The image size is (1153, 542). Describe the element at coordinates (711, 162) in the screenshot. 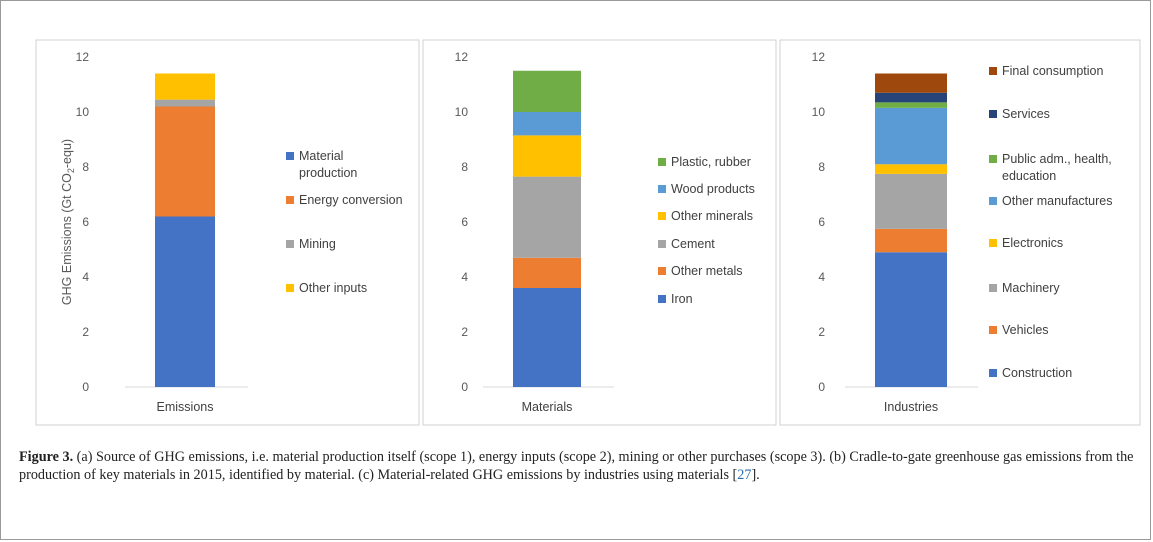

I see `legend-label-plastic-rubber: Plastic, rubber` at that location.